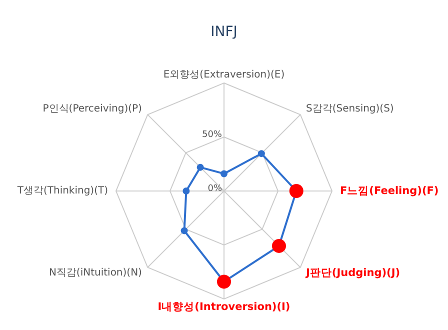  I want to click on spoke-label: F느낌(Feeling)(F), so click(389, 191).